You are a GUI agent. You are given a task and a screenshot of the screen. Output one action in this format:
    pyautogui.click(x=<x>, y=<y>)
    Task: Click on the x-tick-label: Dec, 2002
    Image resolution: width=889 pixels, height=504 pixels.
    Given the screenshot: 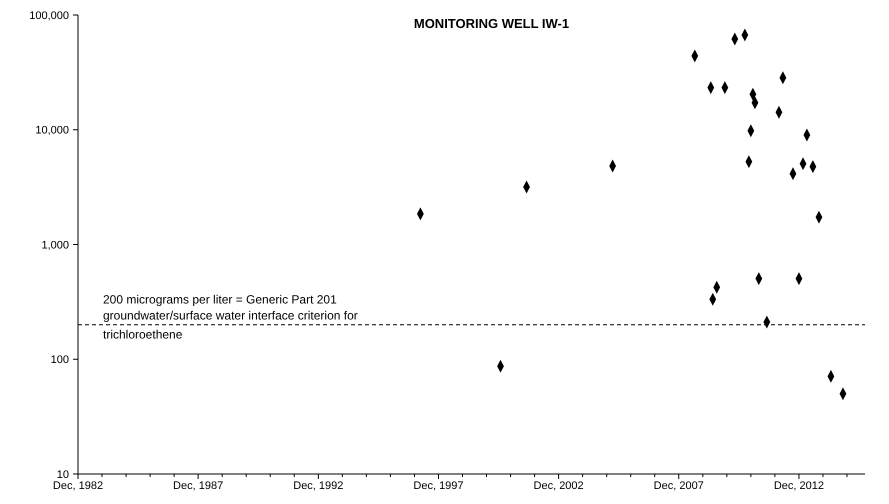 What is the action you would take?
    pyautogui.click(x=559, y=486)
    